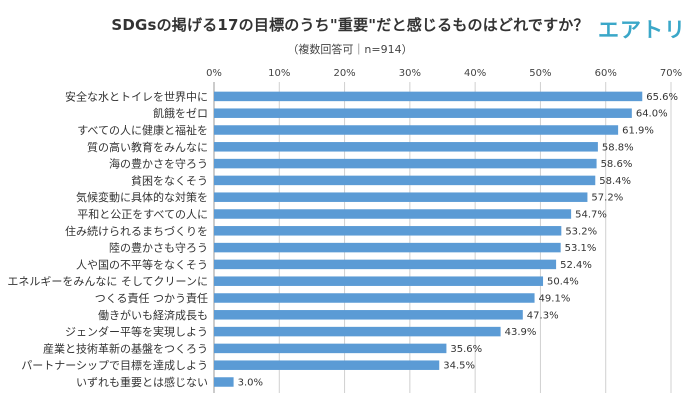 This screenshot has height=407, width=700. What do you see at coordinates (158, 248) in the screenshot?
I see `category-label: 陸の豊かさも守ろう` at bounding box center [158, 248].